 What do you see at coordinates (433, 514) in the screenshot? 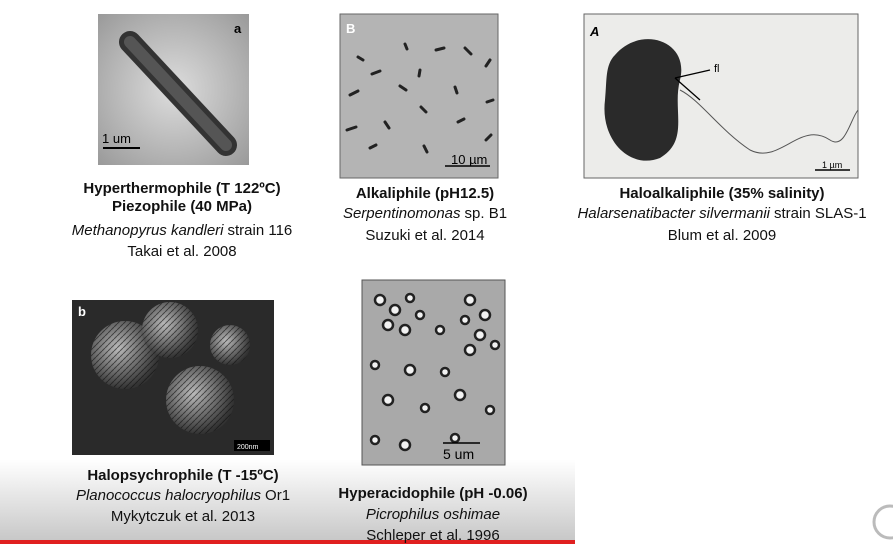
I see `caption-species: Picrophilus oshimae` at bounding box center [433, 514].